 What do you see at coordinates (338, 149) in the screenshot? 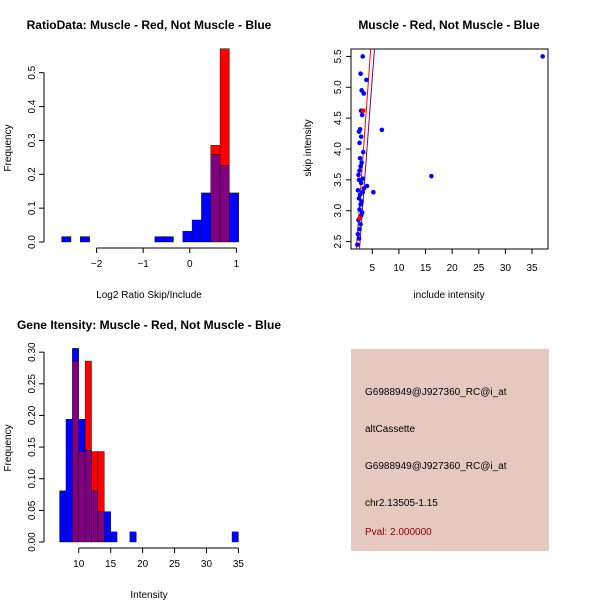
I see `scatter-y-tick-label: 4.0` at bounding box center [338, 149].